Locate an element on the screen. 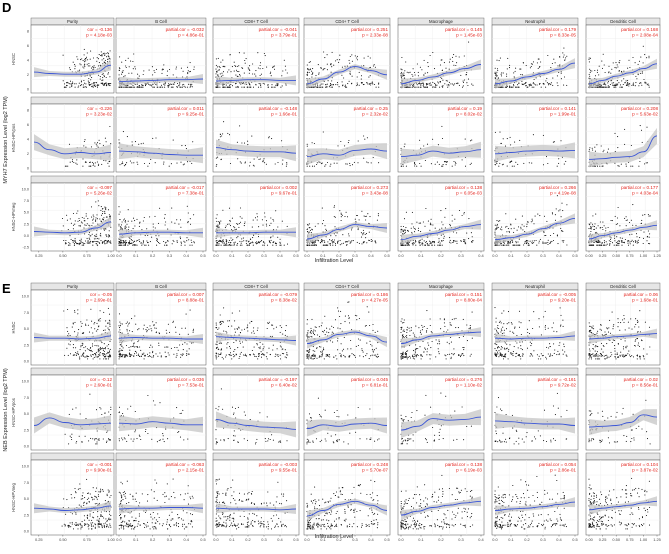  stat-correlation: partial.cor = 0.25 is located at coordinates (371, 108).